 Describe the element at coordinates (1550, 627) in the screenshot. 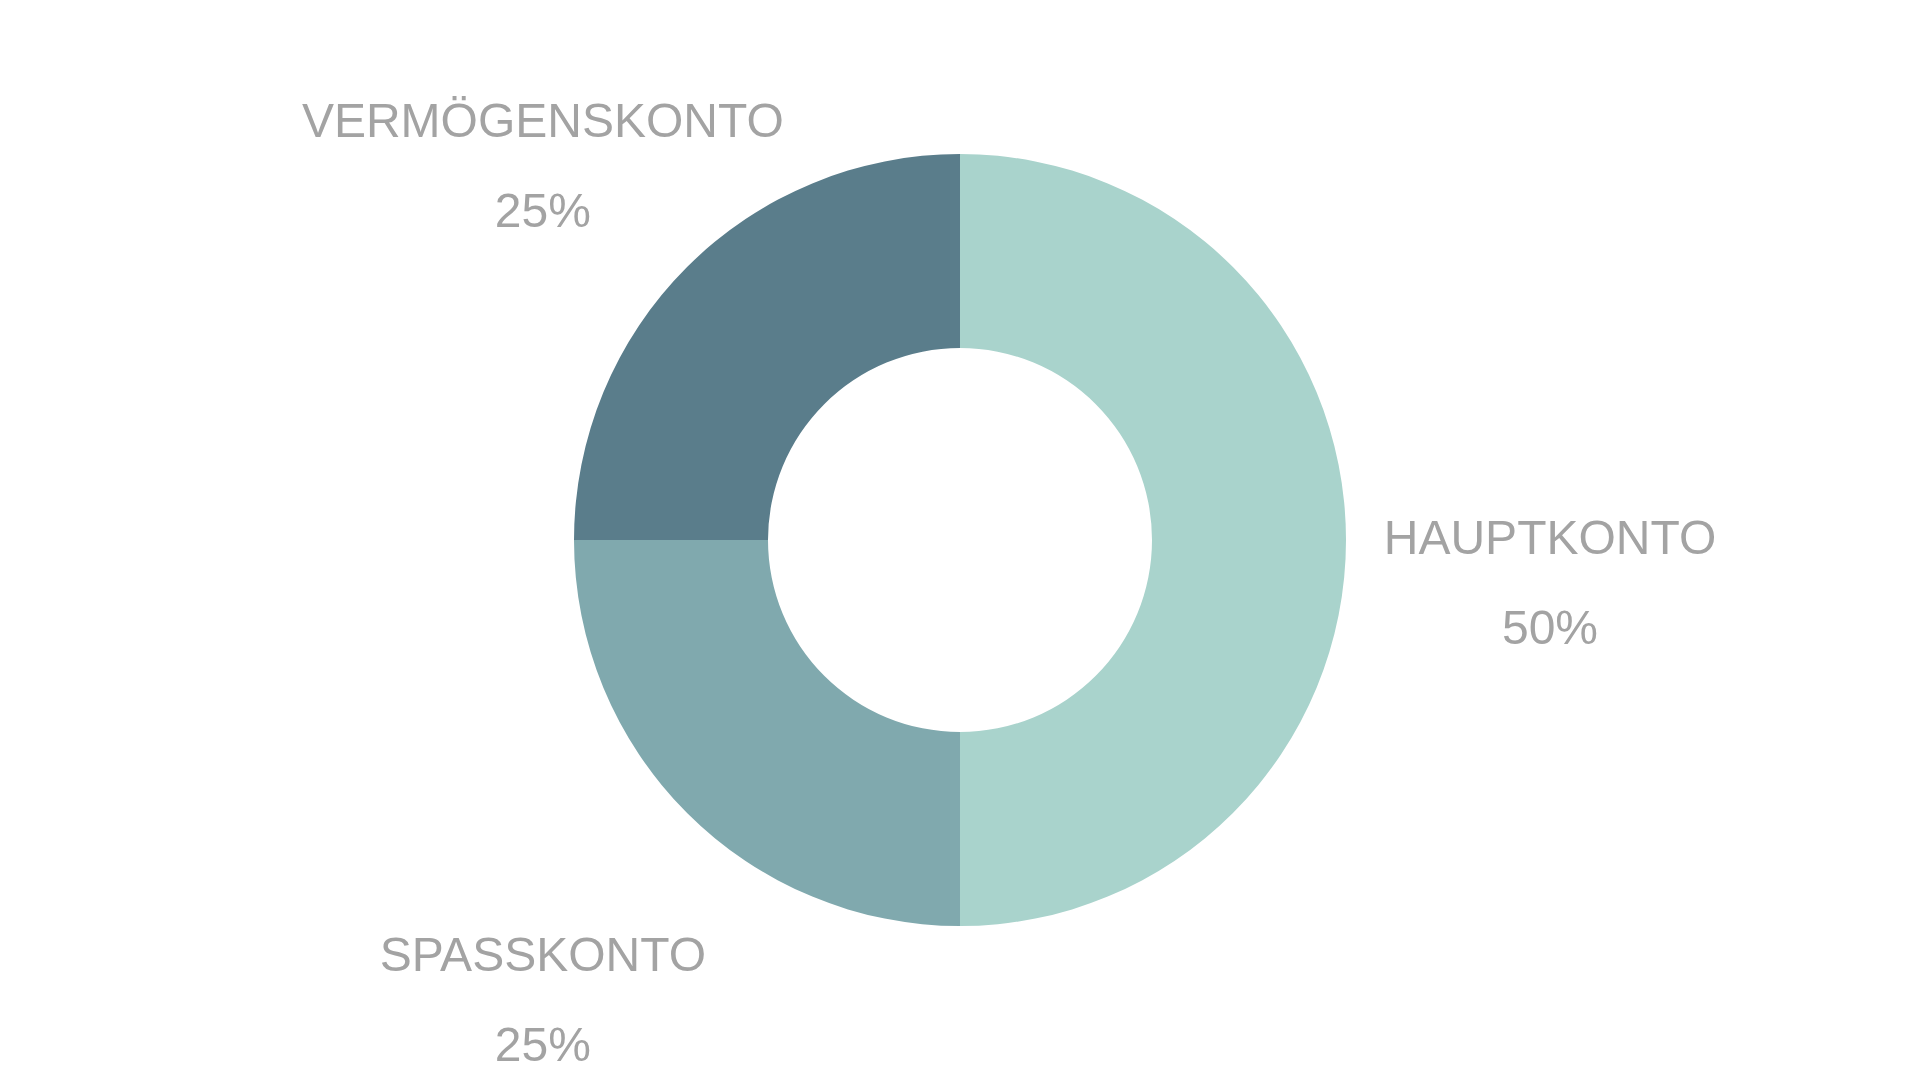

I see `data-label: 50%` at that location.